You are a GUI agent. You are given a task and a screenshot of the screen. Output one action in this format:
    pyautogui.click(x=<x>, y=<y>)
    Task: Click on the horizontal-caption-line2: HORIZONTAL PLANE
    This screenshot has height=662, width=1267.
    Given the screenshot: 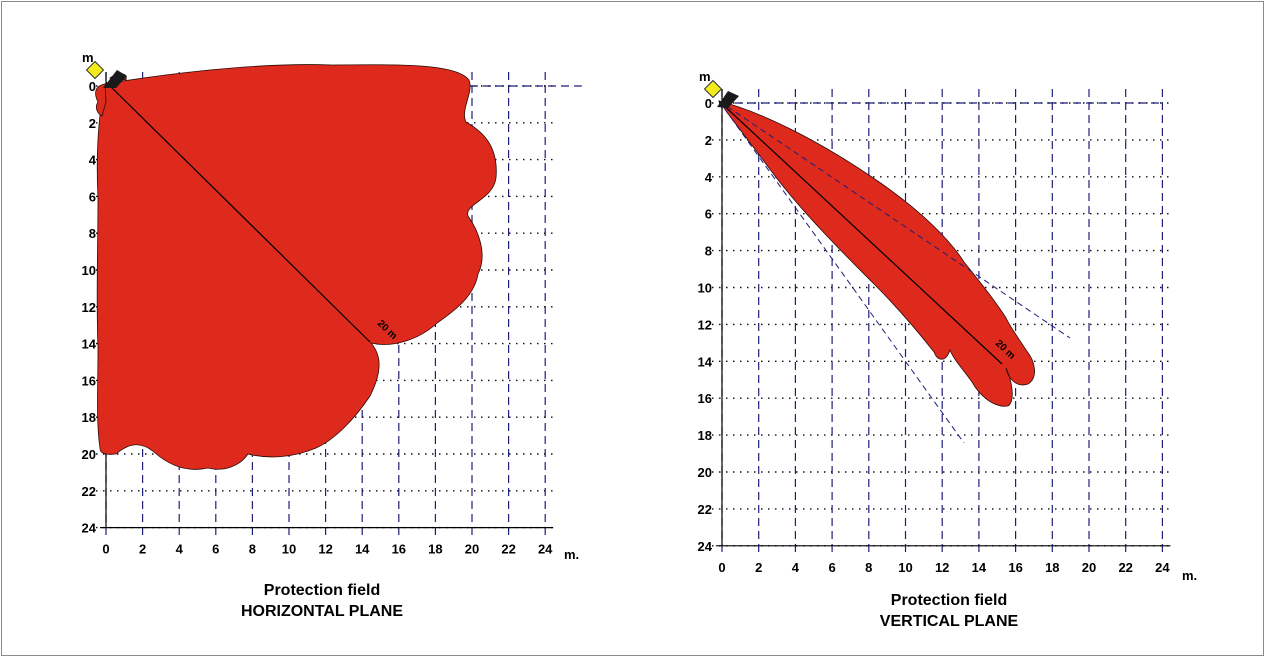 What is the action you would take?
    pyautogui.click(x=322, y=611)
    